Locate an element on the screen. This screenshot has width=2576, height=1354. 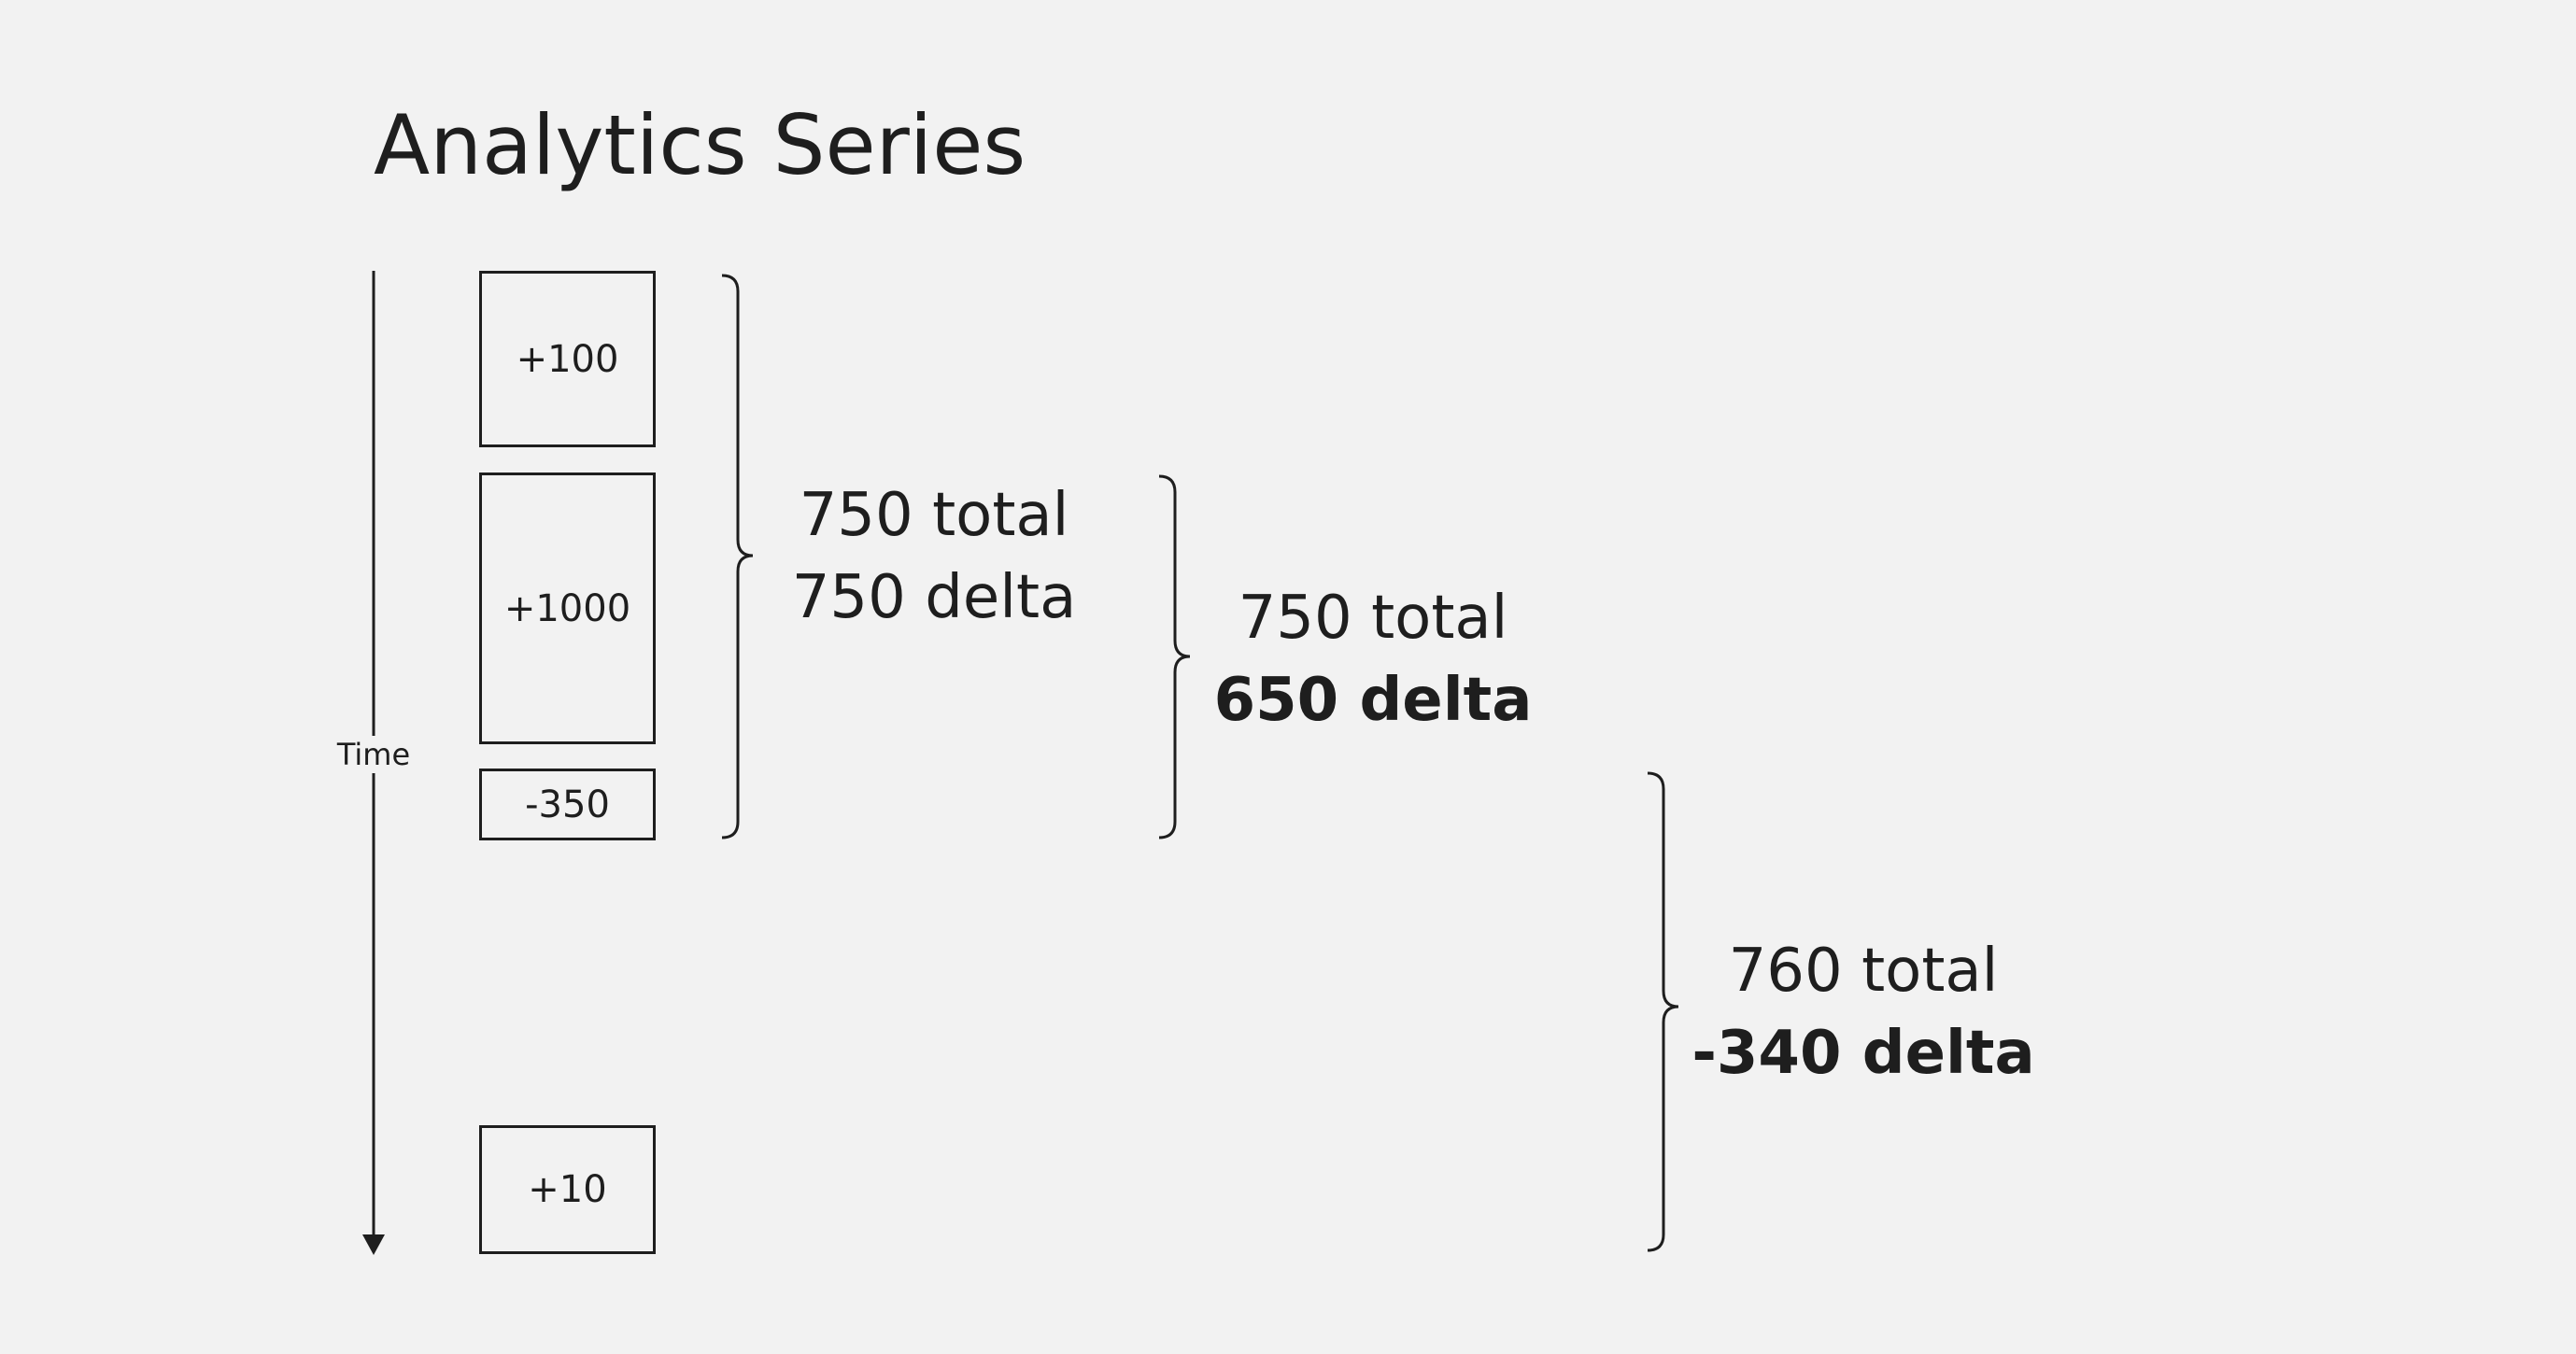
event-box-4: +10 is located at coordinates (567, 1189).